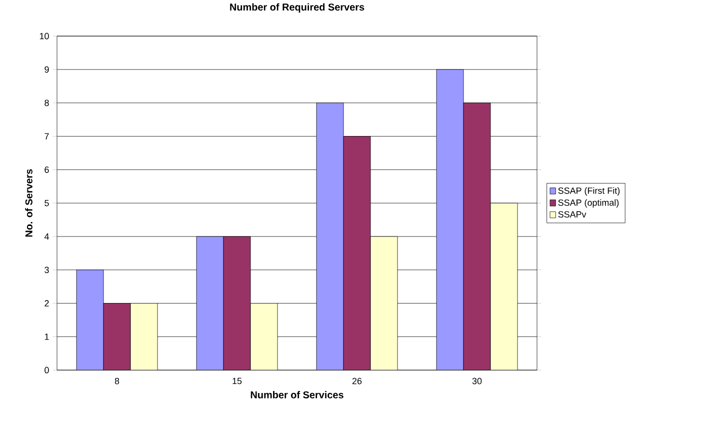 The height and width of the screenshot is (430, 723). What do you see at coordinates (46, 136) in the screenshot?
I see `y-tick-label: 7` at bounding box center [46, 136].